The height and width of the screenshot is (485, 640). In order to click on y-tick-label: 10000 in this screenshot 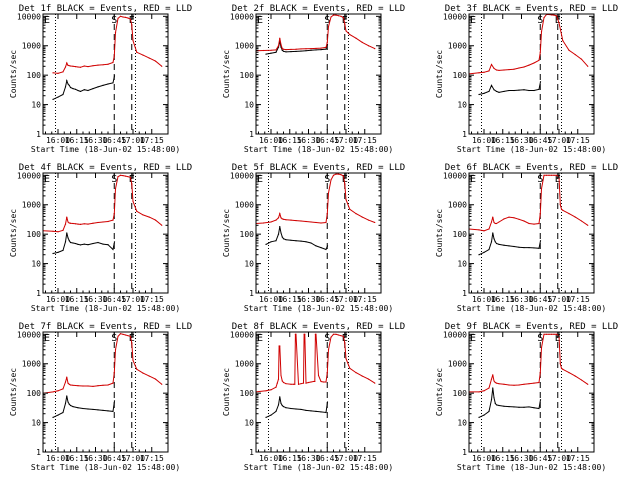, I will do `click(455, 16)`.